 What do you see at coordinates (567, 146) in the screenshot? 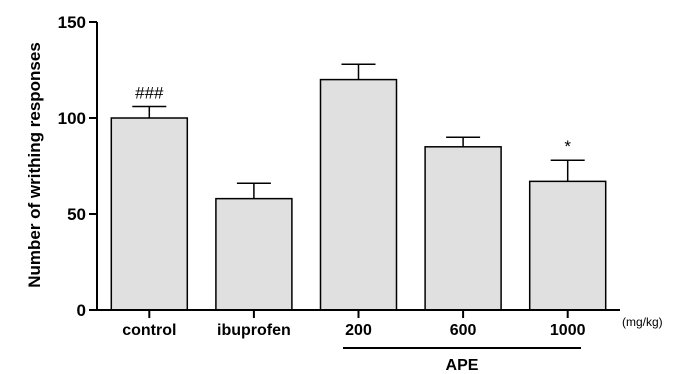
I see `significance-marker-4: *` at bounding box center [567, 146].